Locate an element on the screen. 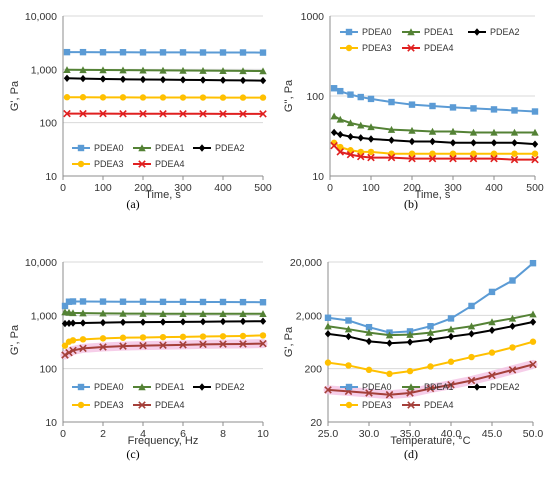  x-axis-label: Frequency, Hz is located at coordinates (163, 441).